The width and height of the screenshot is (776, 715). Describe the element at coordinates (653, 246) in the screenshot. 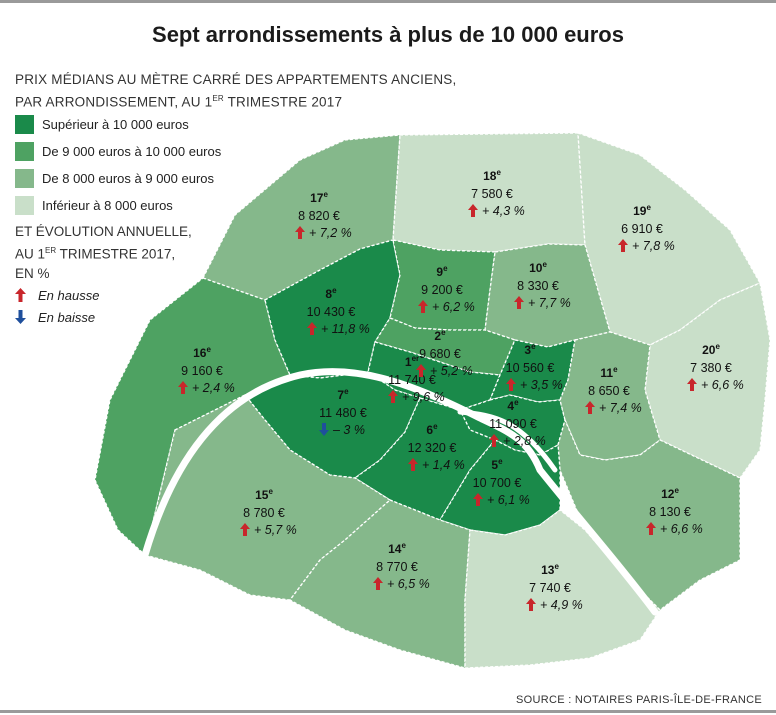

I see `district-evolution: + 7,8 %` at that location.